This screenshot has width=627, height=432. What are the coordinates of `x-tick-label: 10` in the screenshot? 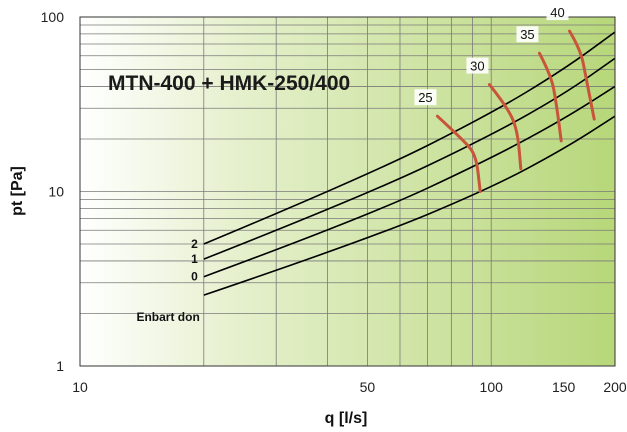 It's located at (80, 387).